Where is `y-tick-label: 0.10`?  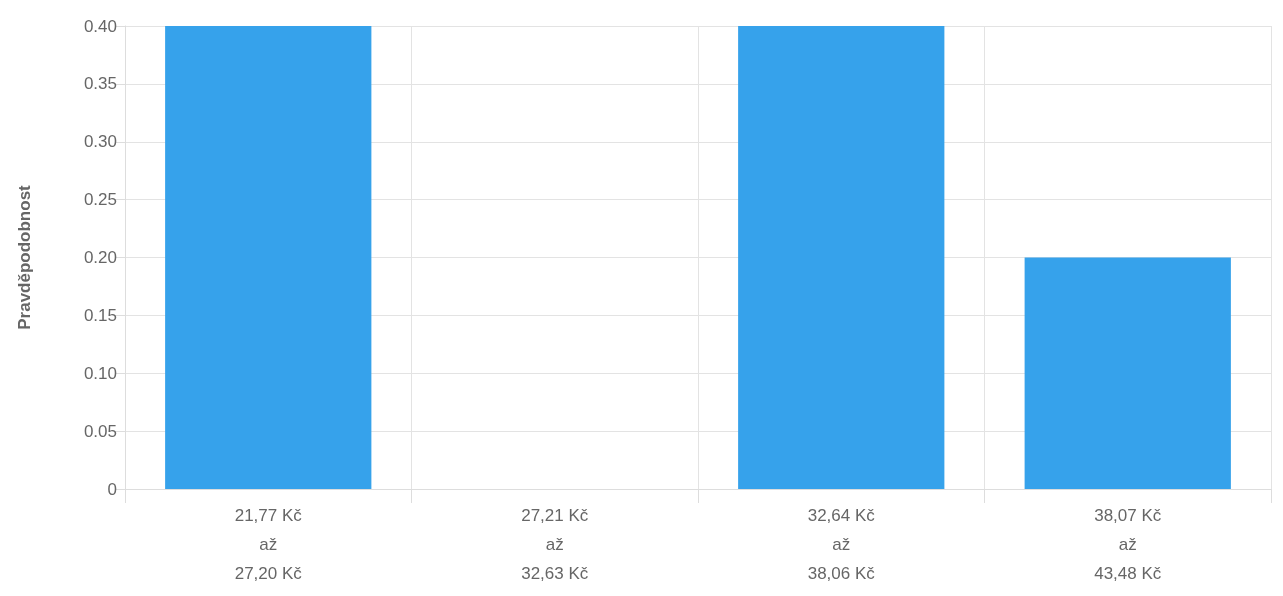 y-tick-label: 0.10 is located at coordinates (100, 373).